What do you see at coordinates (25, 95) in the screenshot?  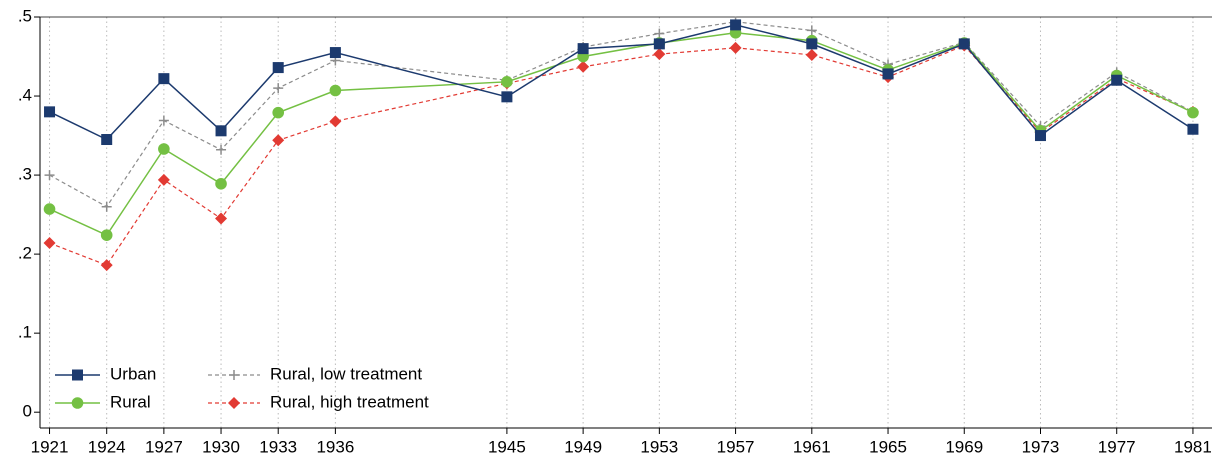 I see `y-tick-label: .4` at bounding box center [25, 95].